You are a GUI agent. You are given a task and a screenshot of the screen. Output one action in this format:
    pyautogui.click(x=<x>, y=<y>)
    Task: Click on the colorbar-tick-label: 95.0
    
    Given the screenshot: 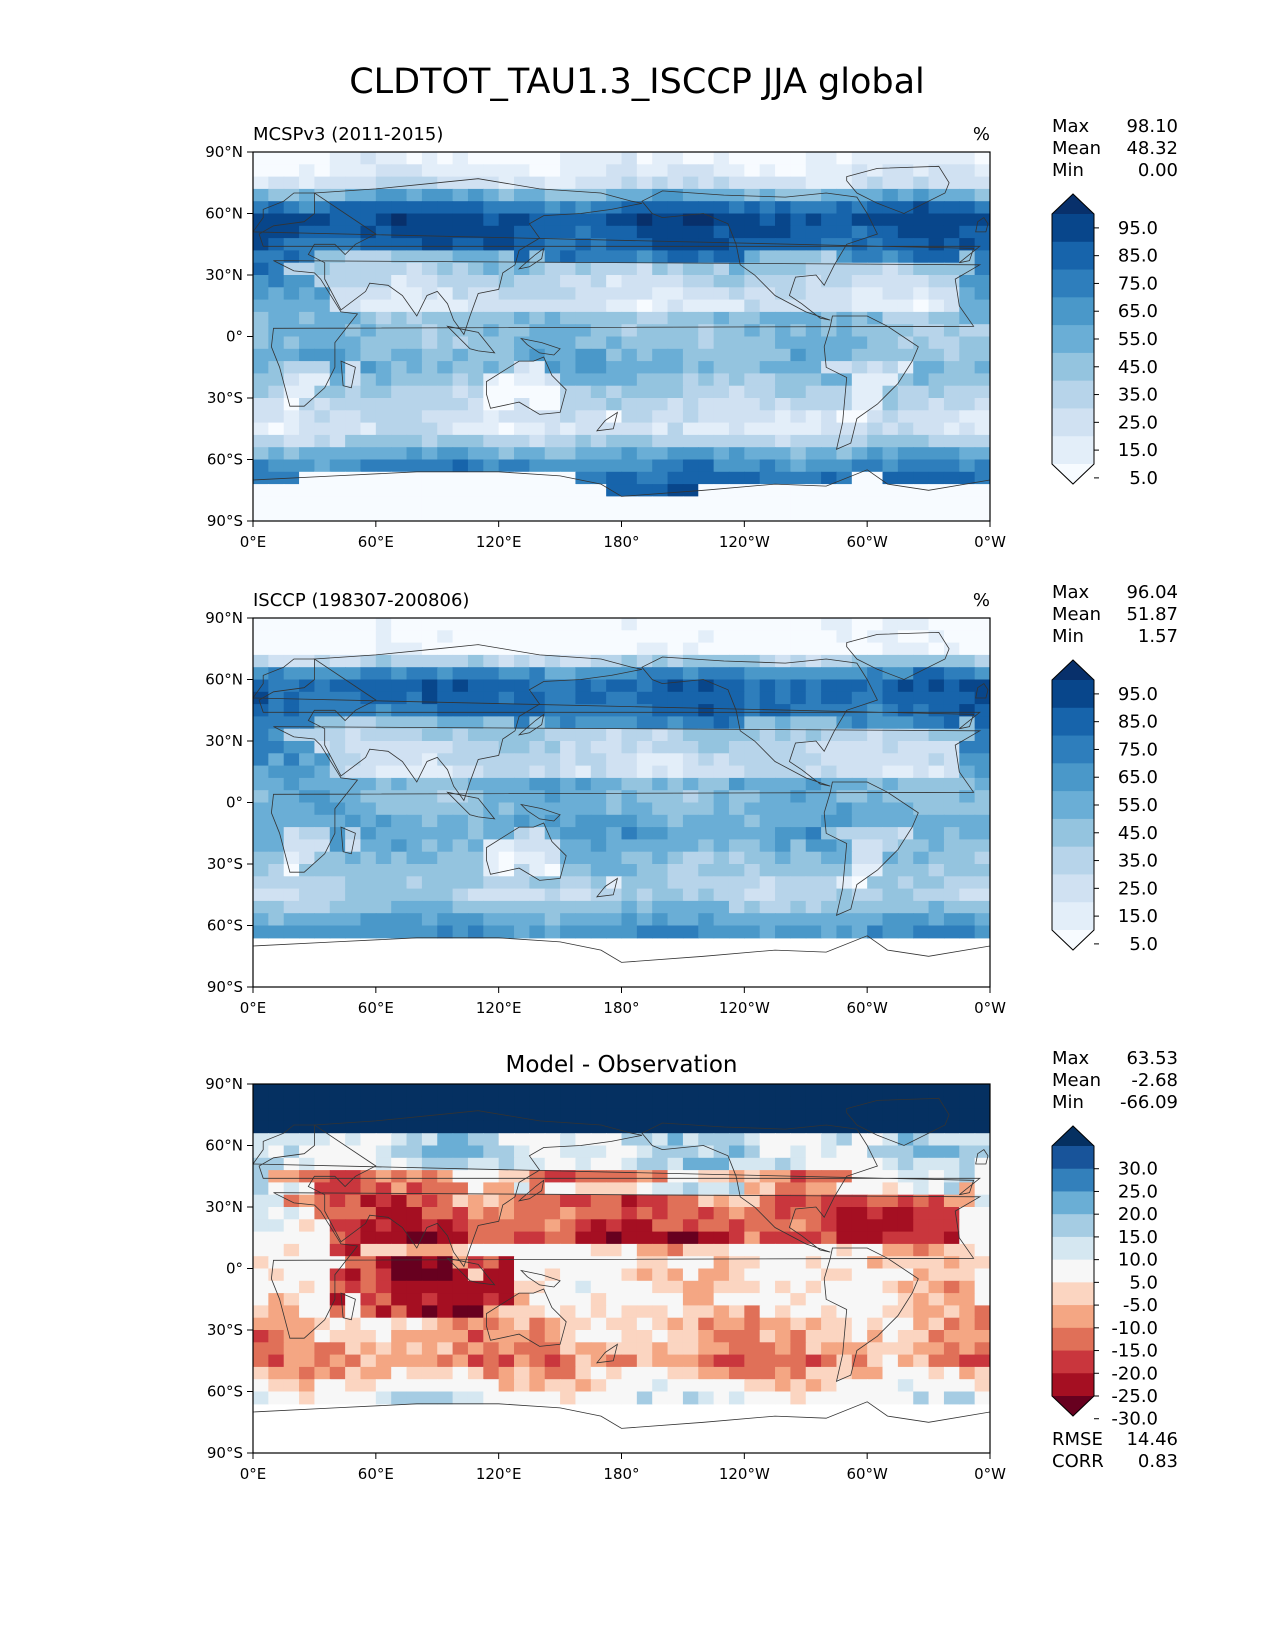 What is the action you would take?
    pyautogui.click(x=1138, y=228)
    